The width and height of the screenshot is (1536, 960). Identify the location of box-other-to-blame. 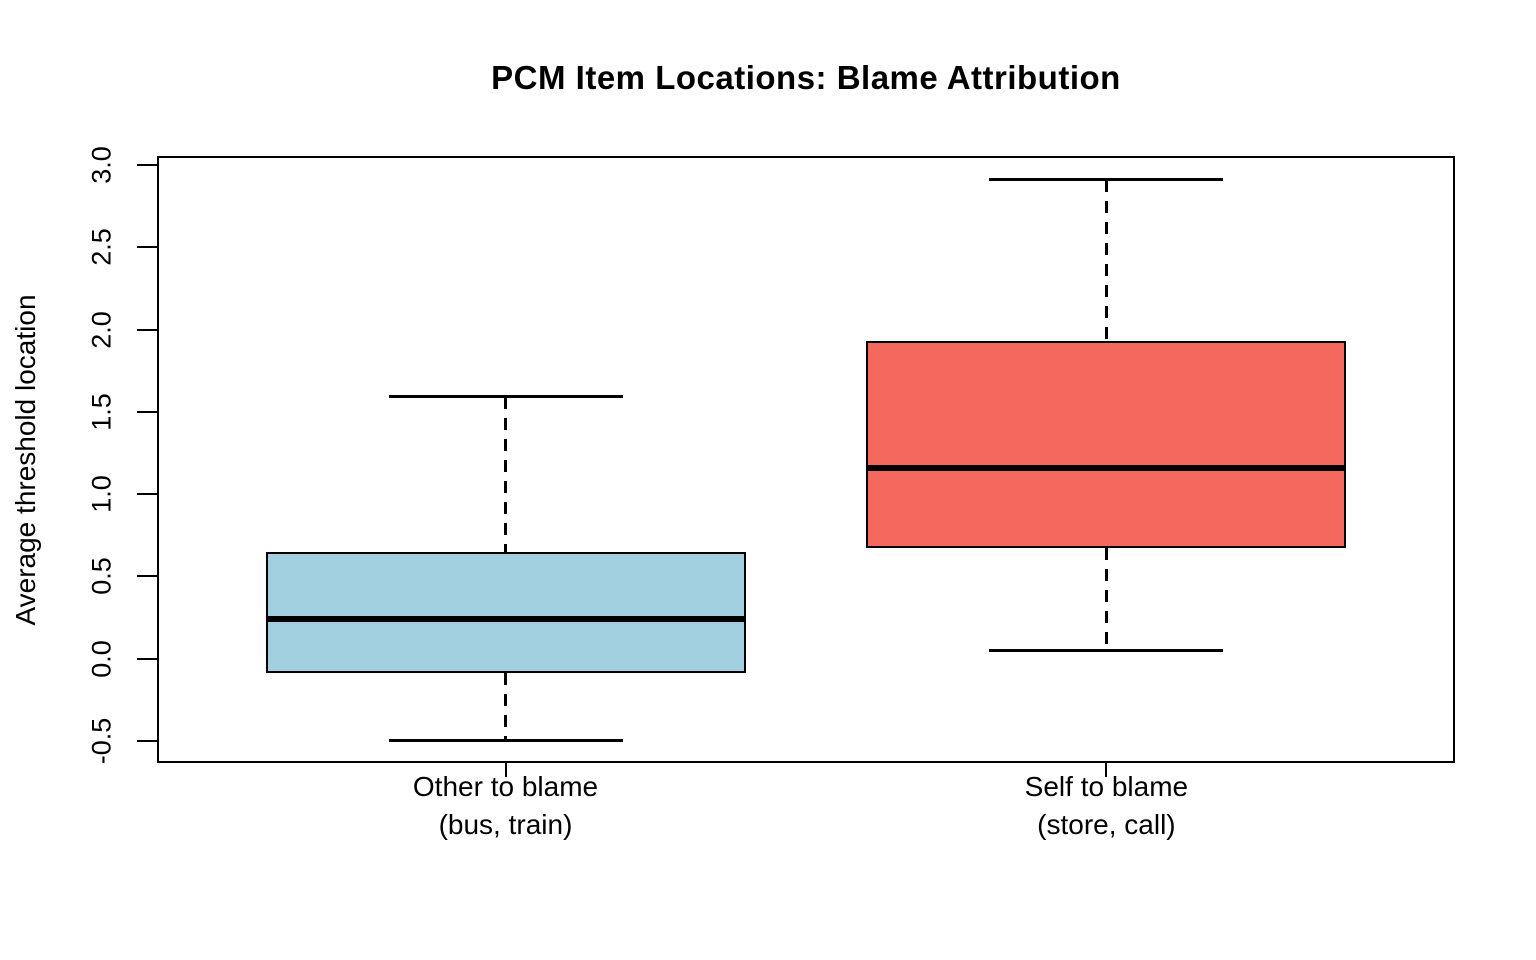
(505, 612).